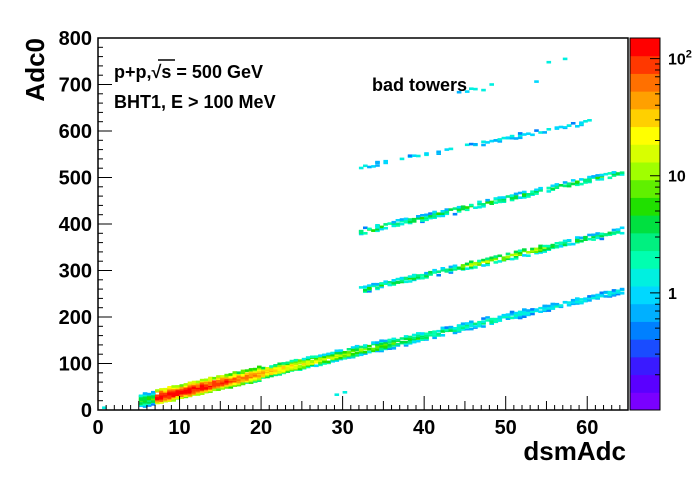 The height and width of the screenshot is (477, 696). What do you see at coordinates (574, 451) in the screenshot?
I see `x-axis-label: dsmAdc` at bounding box center [574, 451].